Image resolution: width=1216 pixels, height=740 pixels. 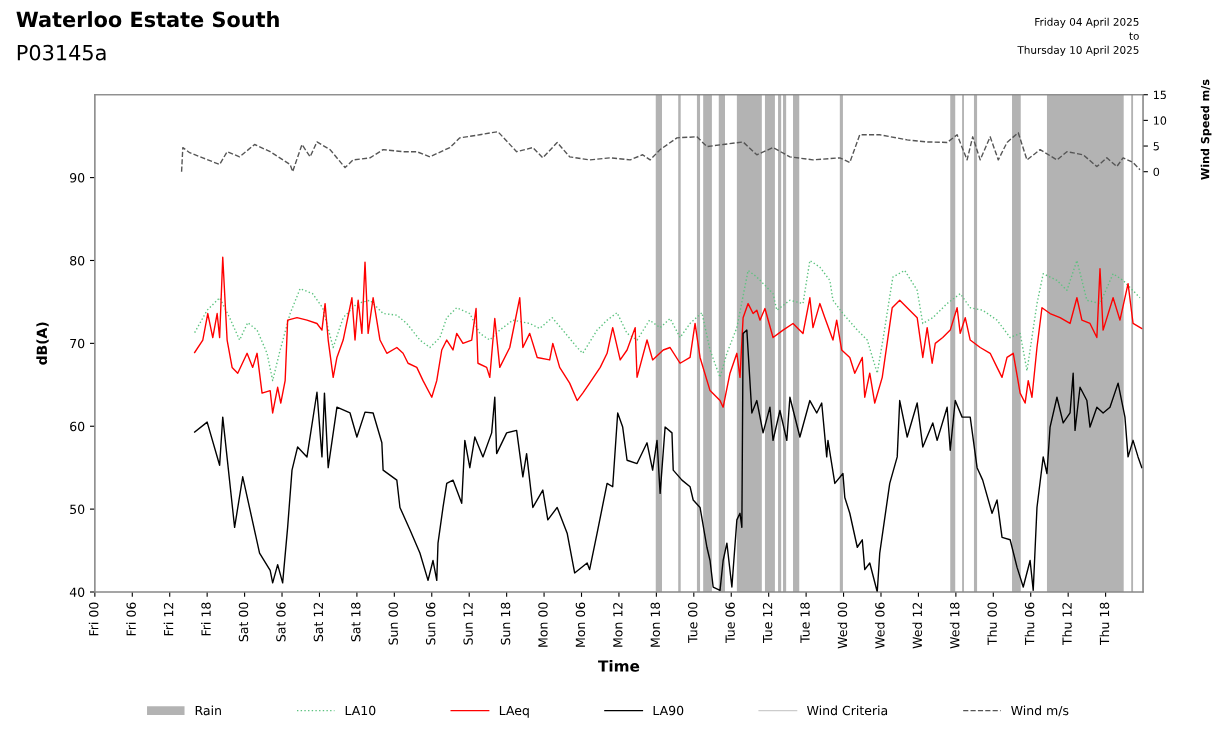 I want to click on x-tick-label: Mon 06, so click(x=580, y=624).